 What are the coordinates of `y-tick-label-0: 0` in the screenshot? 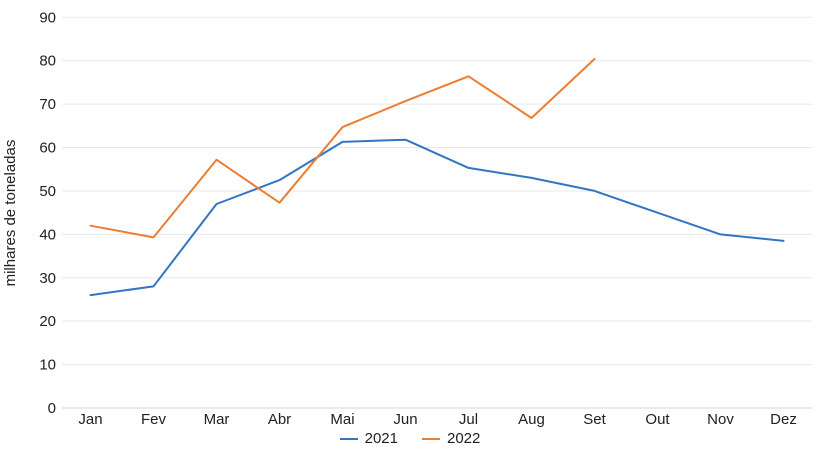 It's located at (52, 408).